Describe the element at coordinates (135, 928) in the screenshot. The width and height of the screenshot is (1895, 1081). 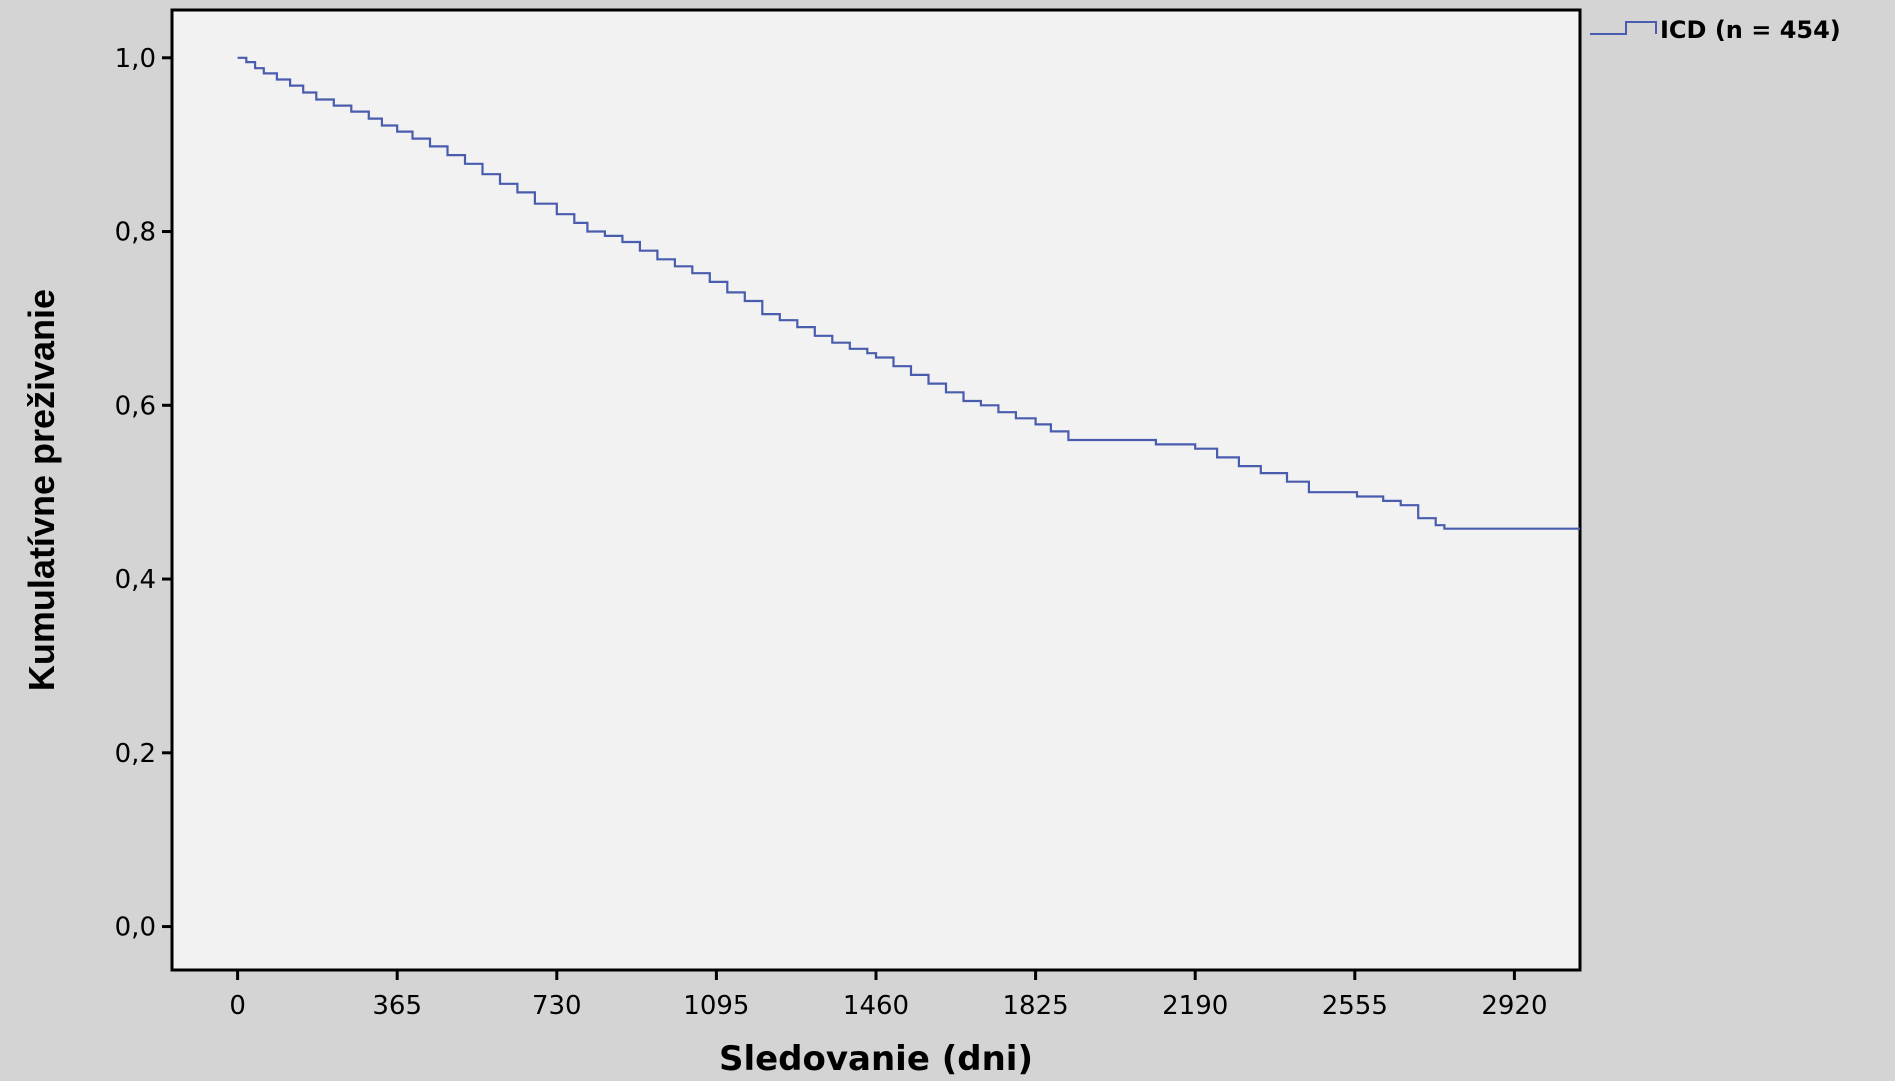
I see `y-tick-label: 0,0` at that location.